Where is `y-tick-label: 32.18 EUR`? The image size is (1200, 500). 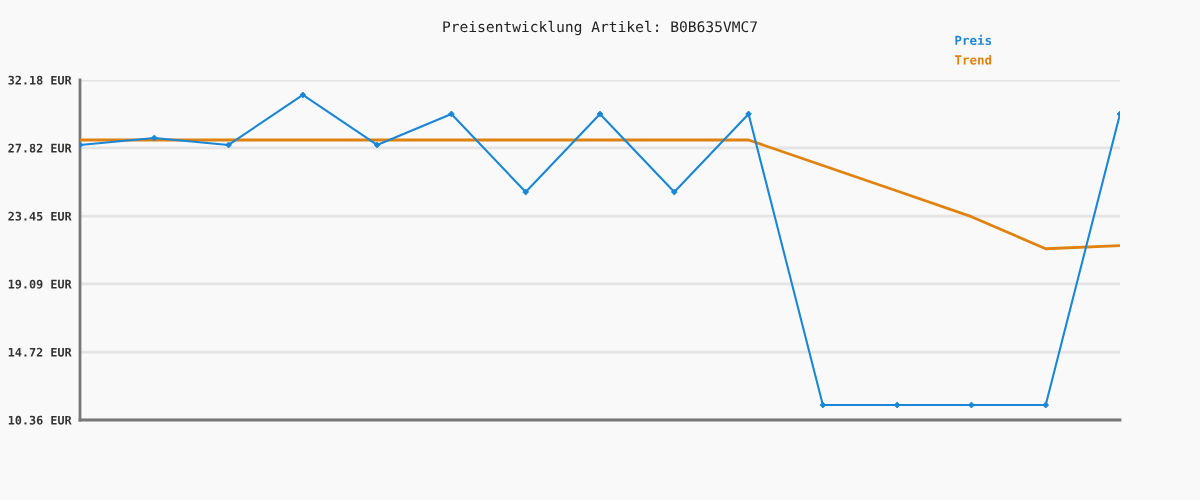
y-tick-label: 32.18 EUR is located at coordinates (40, 80).